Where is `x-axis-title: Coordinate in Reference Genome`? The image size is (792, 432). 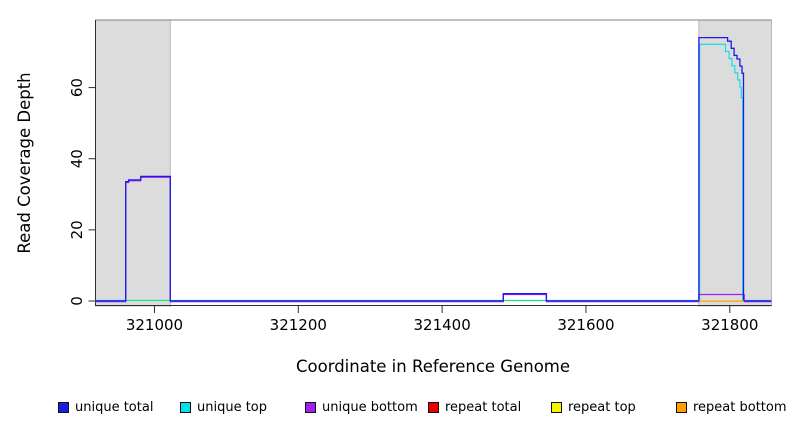
x-axis-title: Coordinate in Reference Genome is located at coordinates (433, 366).